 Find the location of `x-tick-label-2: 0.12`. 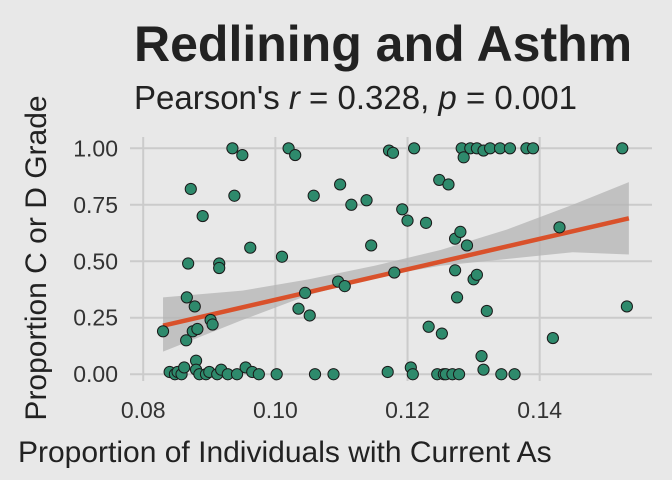

x-tick-label-2: 0.12 is located at coordinates (407, 410).